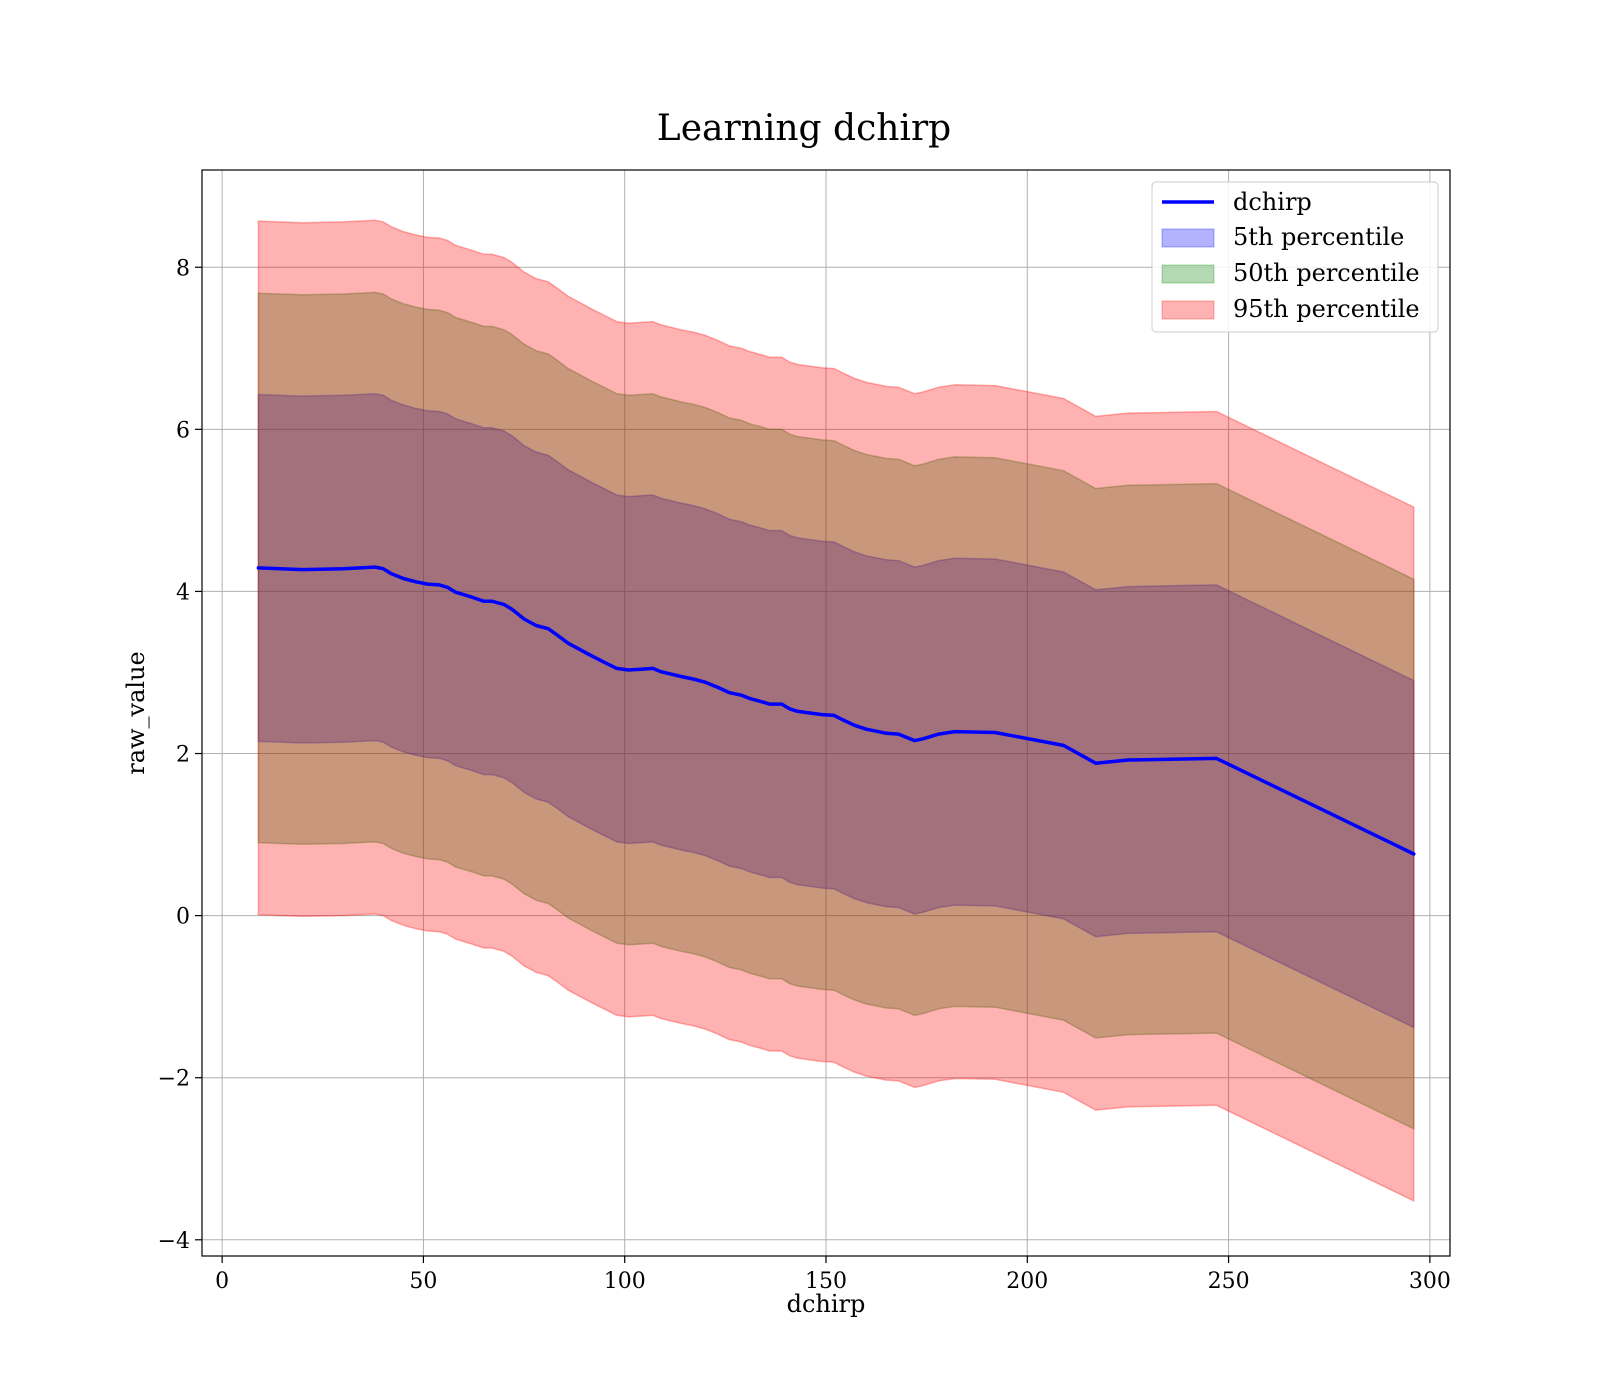 The height and width of the screenshot is (1400, 1600). I want to click on y-axis-label: raw_value, so click(136, 713).